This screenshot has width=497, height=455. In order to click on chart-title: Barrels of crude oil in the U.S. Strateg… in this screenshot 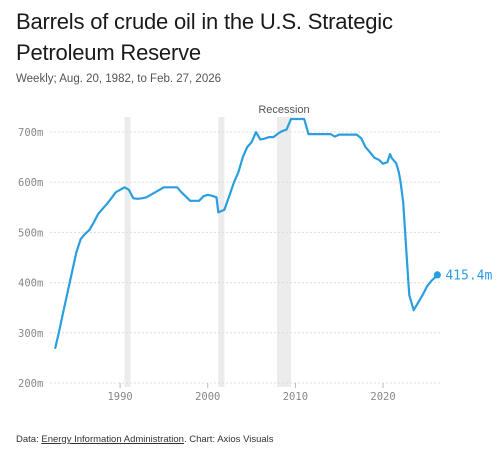, I will do `click(204, 37)`.